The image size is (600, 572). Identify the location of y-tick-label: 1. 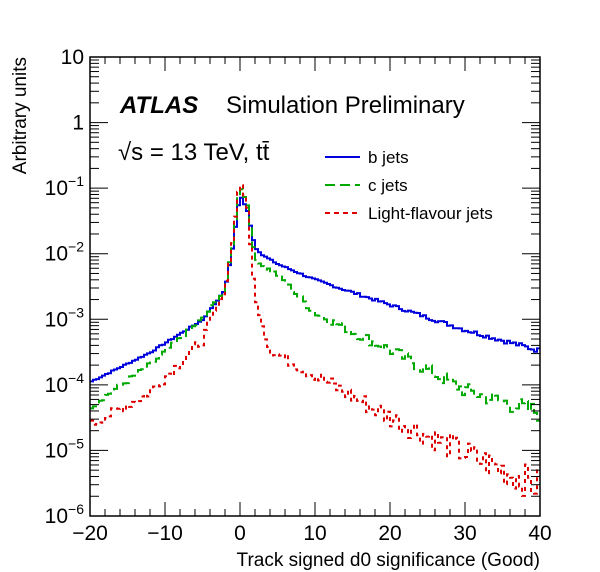
(78, 123).